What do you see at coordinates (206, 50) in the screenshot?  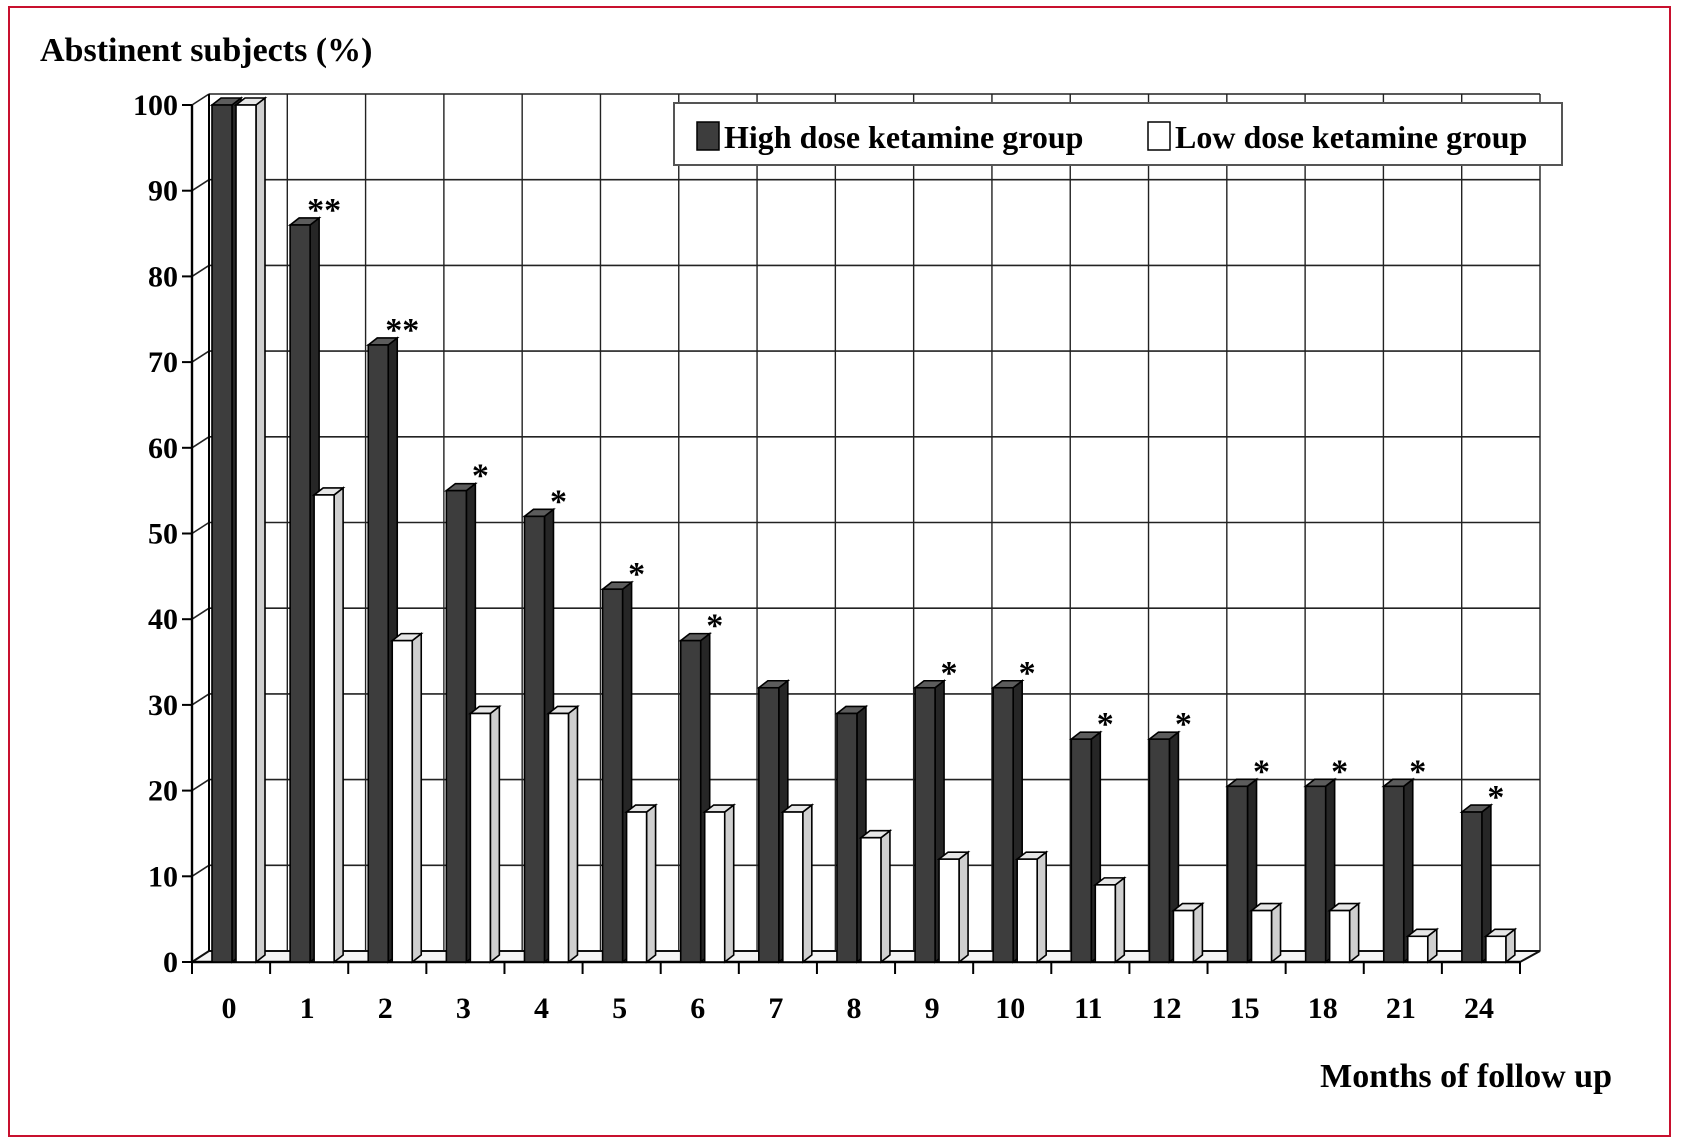 I see `y-axis-label: Abstinent subjects (%)` at bounding box center [206, 50].